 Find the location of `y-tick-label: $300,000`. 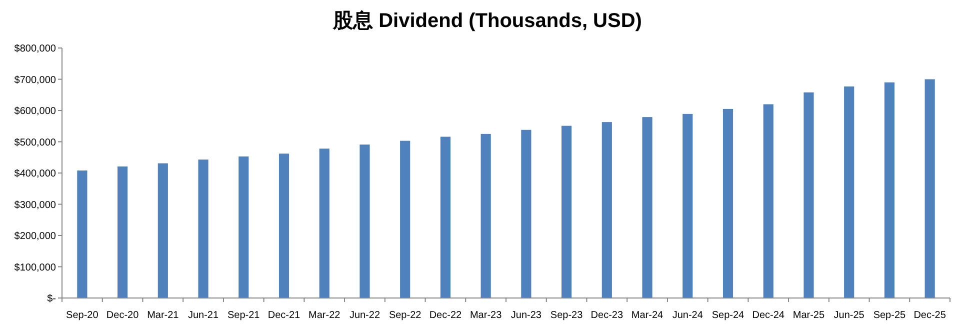

y-tick-label: $300,000 is located at coordinates (35, 205).